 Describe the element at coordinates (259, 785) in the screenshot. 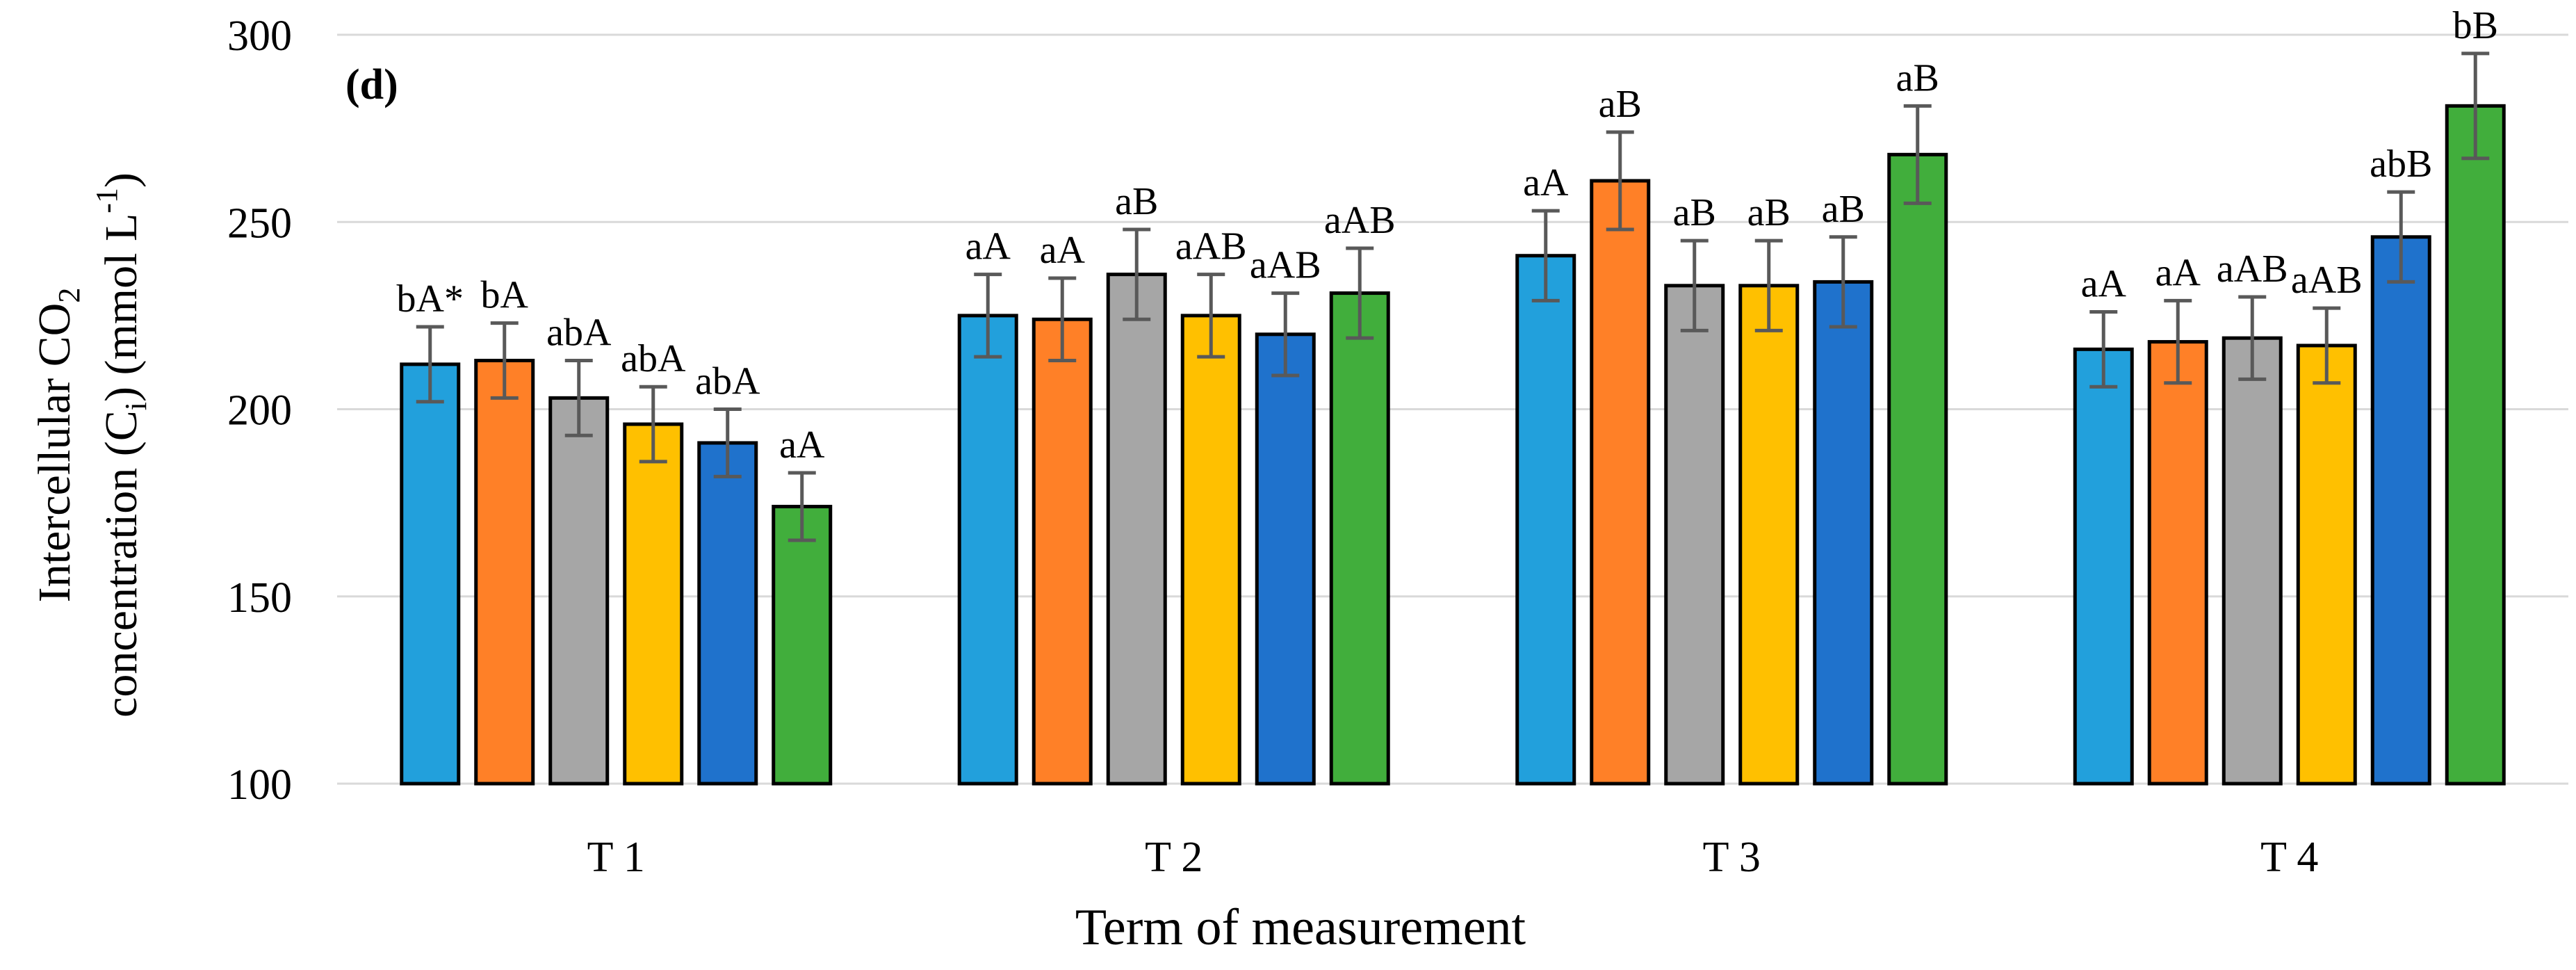

I see `y-tick-label: 100` at that location.